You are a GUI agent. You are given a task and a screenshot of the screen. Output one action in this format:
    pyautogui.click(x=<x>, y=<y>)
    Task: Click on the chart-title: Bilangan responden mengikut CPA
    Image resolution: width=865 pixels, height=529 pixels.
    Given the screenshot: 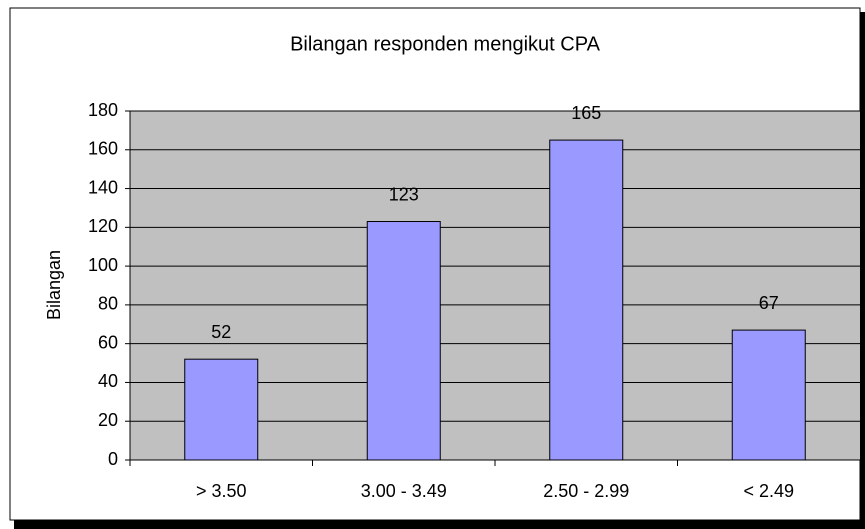 What is the action you would take?
    pyautogui.click(x=445, y=44)
    